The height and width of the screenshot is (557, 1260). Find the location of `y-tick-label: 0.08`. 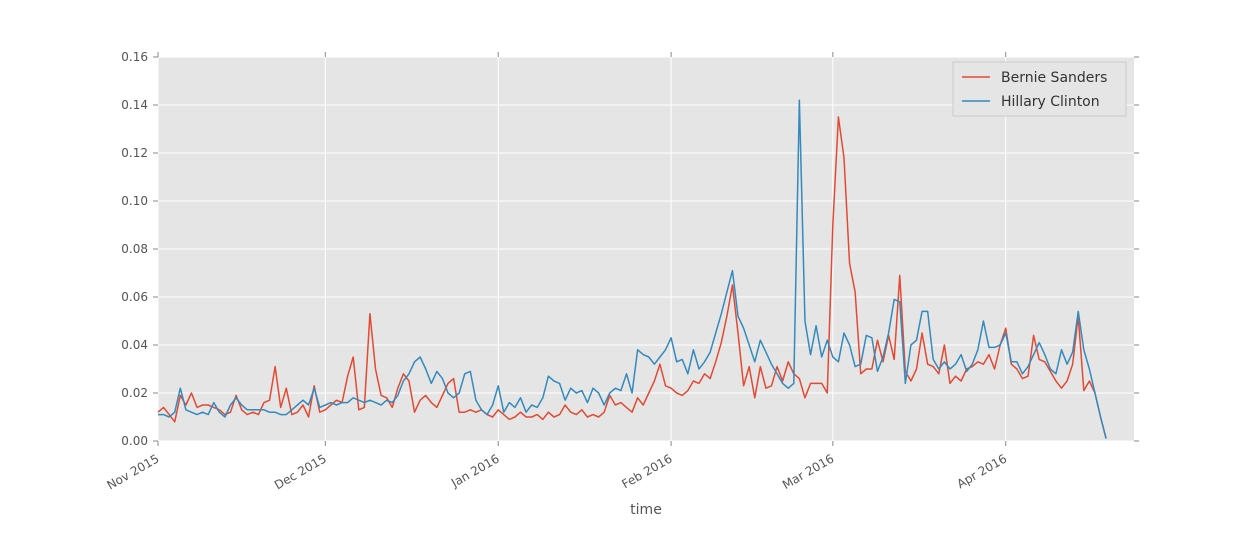

y-tick-label: 0.08 is located at coordinates (134, 249).